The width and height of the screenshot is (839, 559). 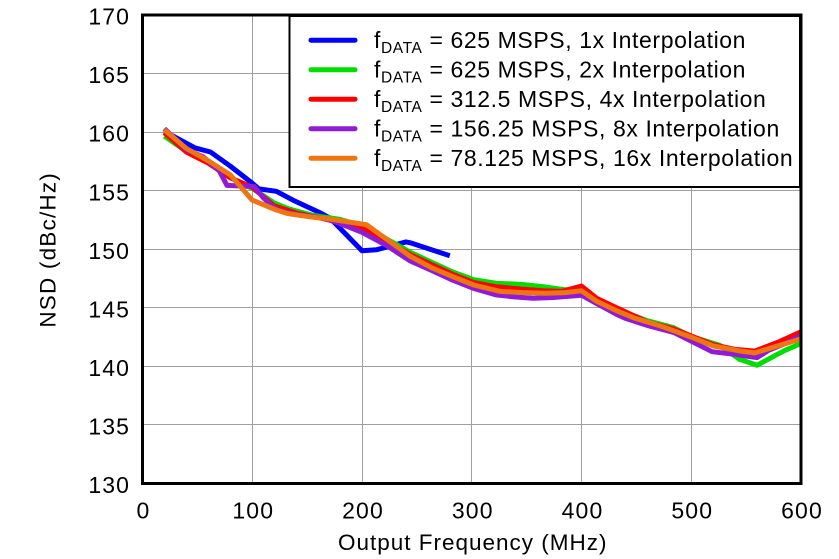 What do you see at coordinates (583, 510) in the screenshot?
I see `svg-text: 400` at bounding box center [583, 510].